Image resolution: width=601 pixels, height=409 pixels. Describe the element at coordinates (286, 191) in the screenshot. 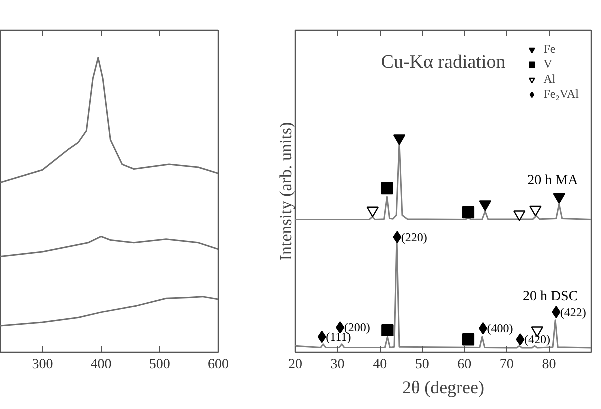

I see `y-axis-title: Intensity (arb. units)` at that location.